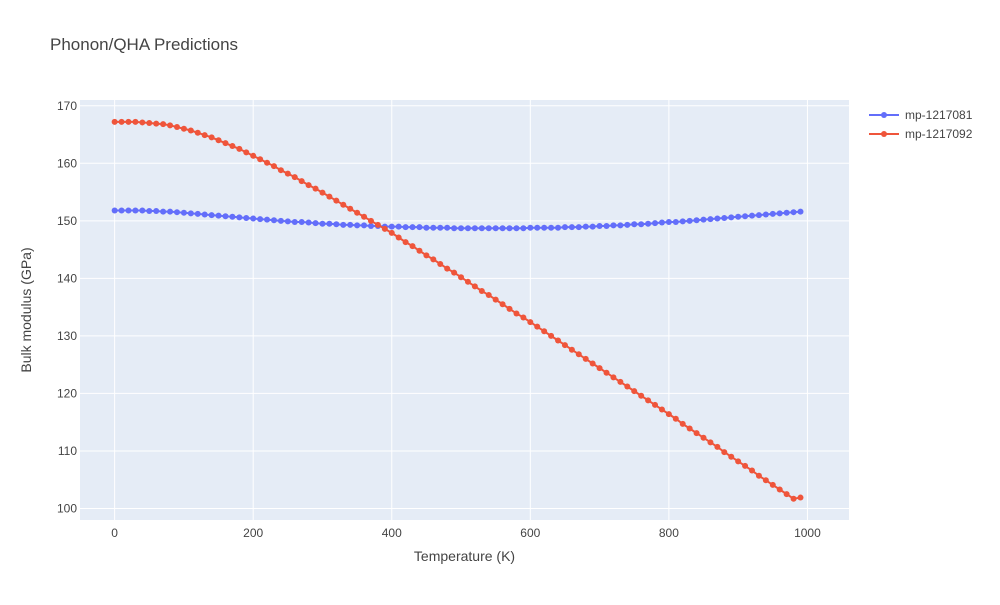 Image resolution: width=1000 pixels, height=605 pixels. What do you see at coordinates (921, 134) in the screenshot?
I see `legend-item: mp-1217092` at bounding box center [921, 134].